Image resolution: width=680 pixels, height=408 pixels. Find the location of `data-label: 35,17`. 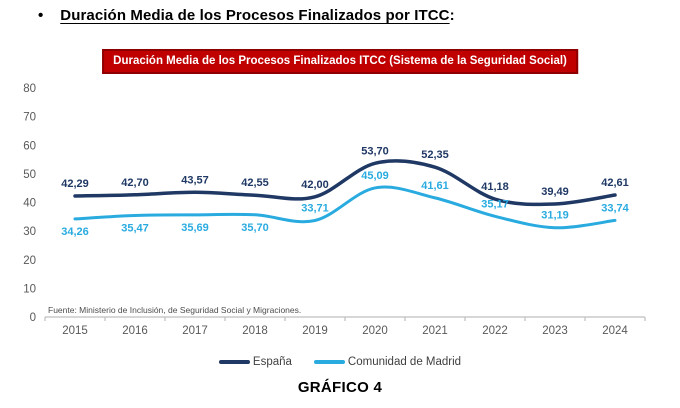

data-label: 35,17 is located at coordinates (495, 204).